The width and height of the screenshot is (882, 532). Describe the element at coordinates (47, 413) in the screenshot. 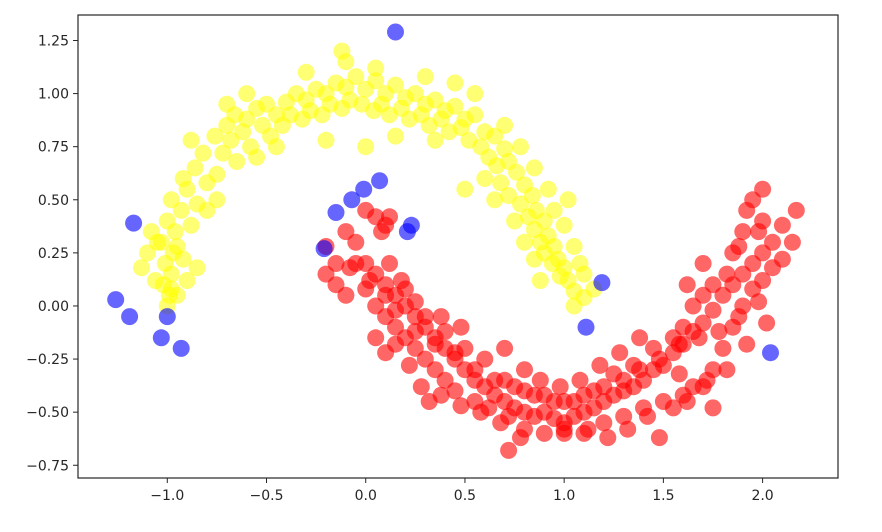

I see `y-tick-label: −0.50` at that location.